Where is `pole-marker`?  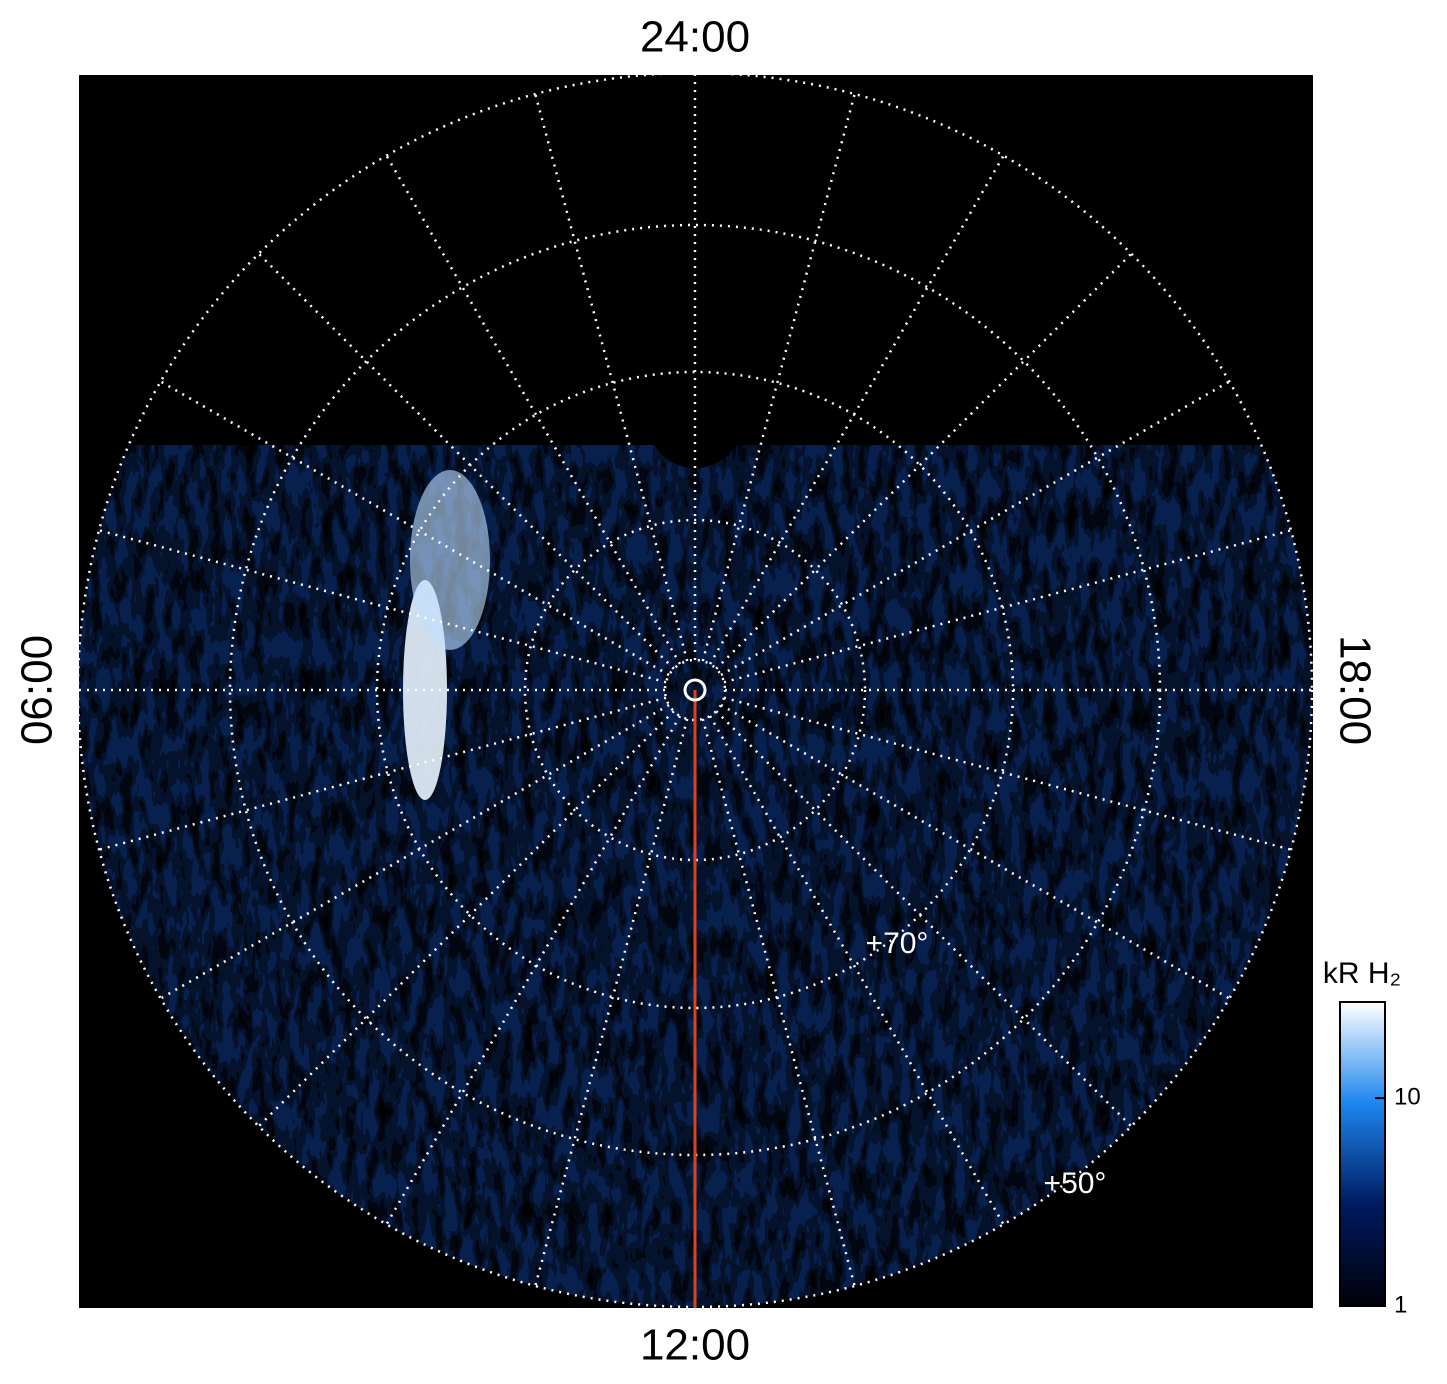
pole-marker is located at coordinates (695, 690).